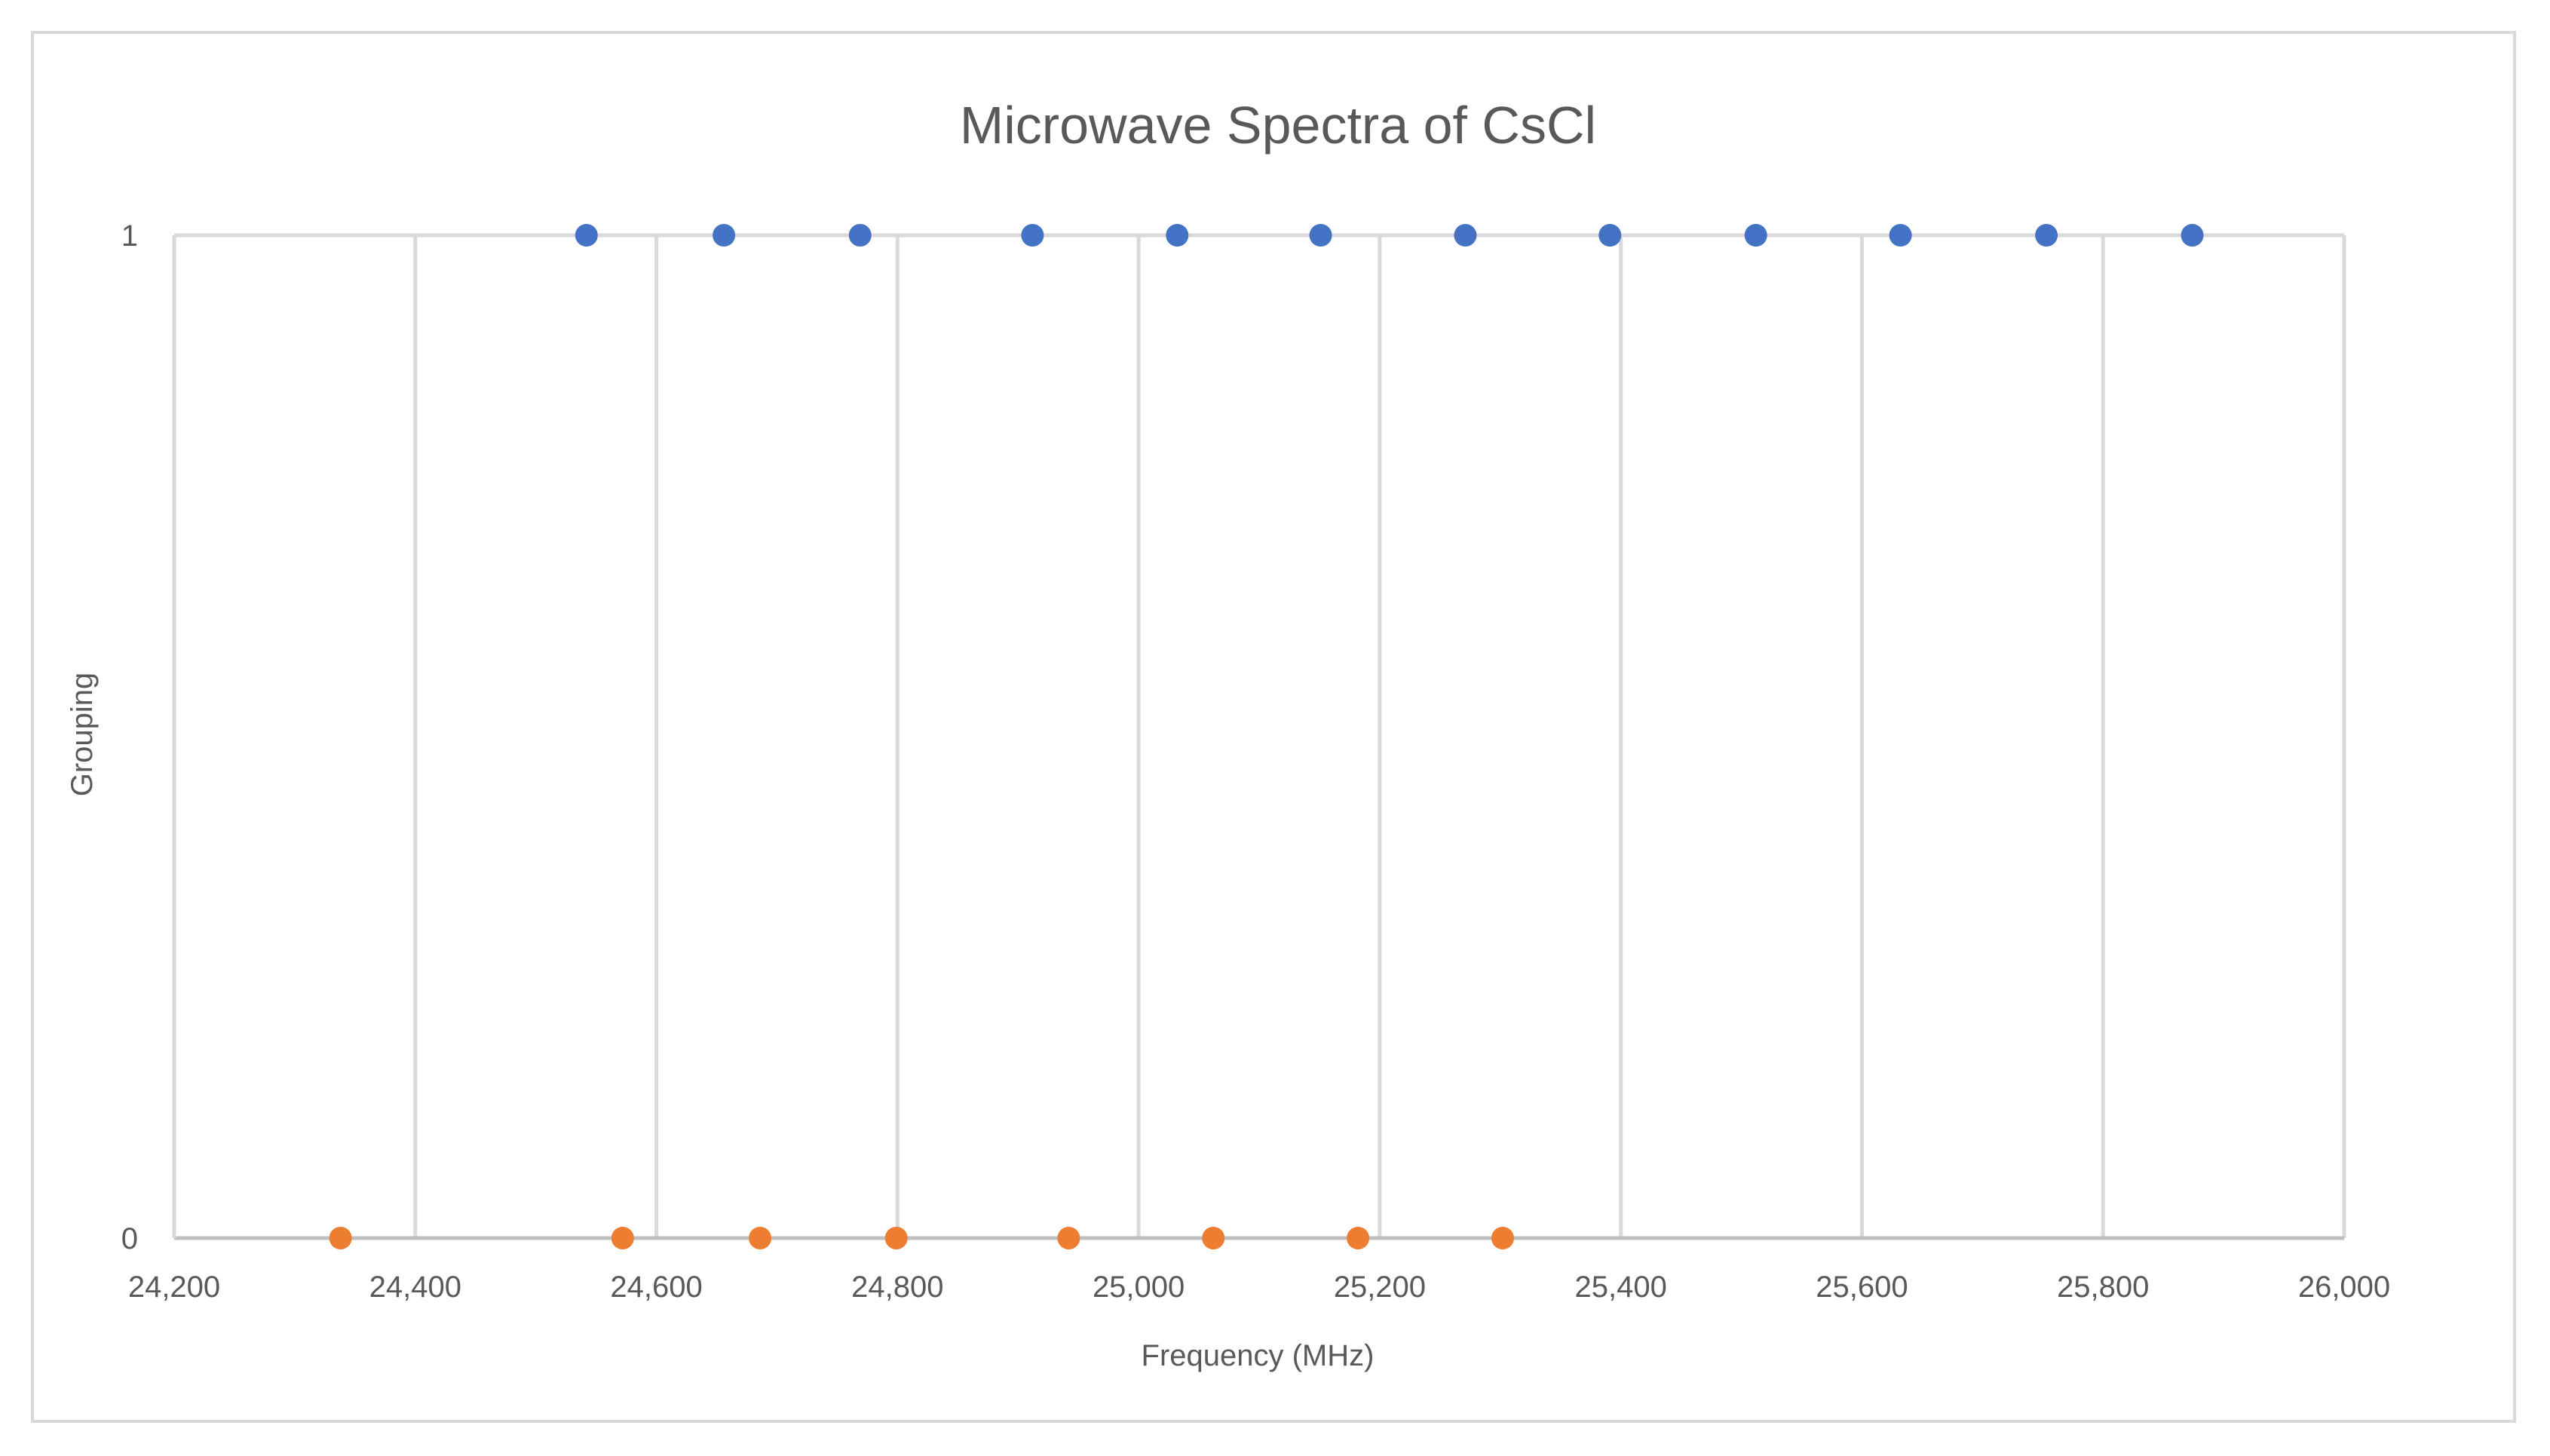  What do you see at coordinates (129, 1238) in the screenshot?
I see `y-tick-label: 0` at bounding box center [129, 1238].